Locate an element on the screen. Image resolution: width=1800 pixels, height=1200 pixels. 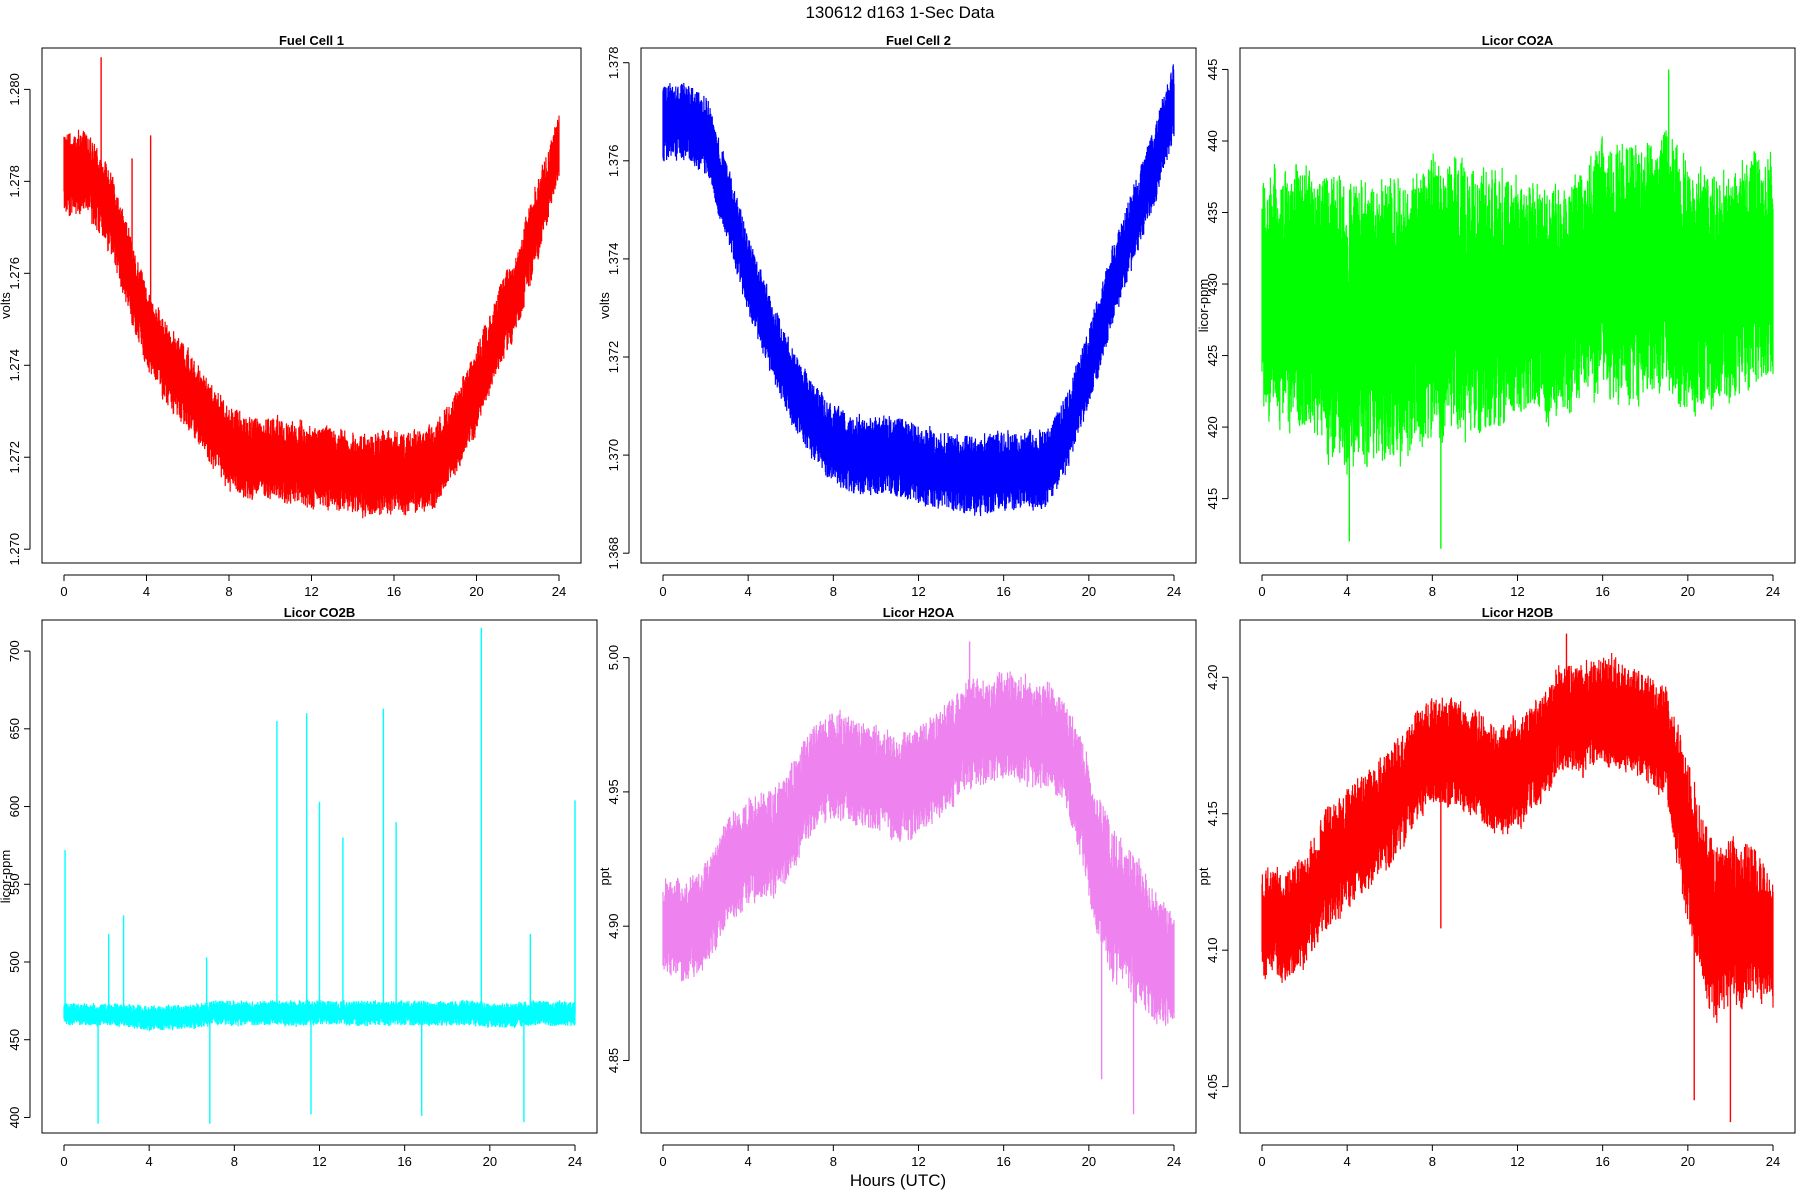
y-tick-label: 420 is located at coordinates (1212, 427).